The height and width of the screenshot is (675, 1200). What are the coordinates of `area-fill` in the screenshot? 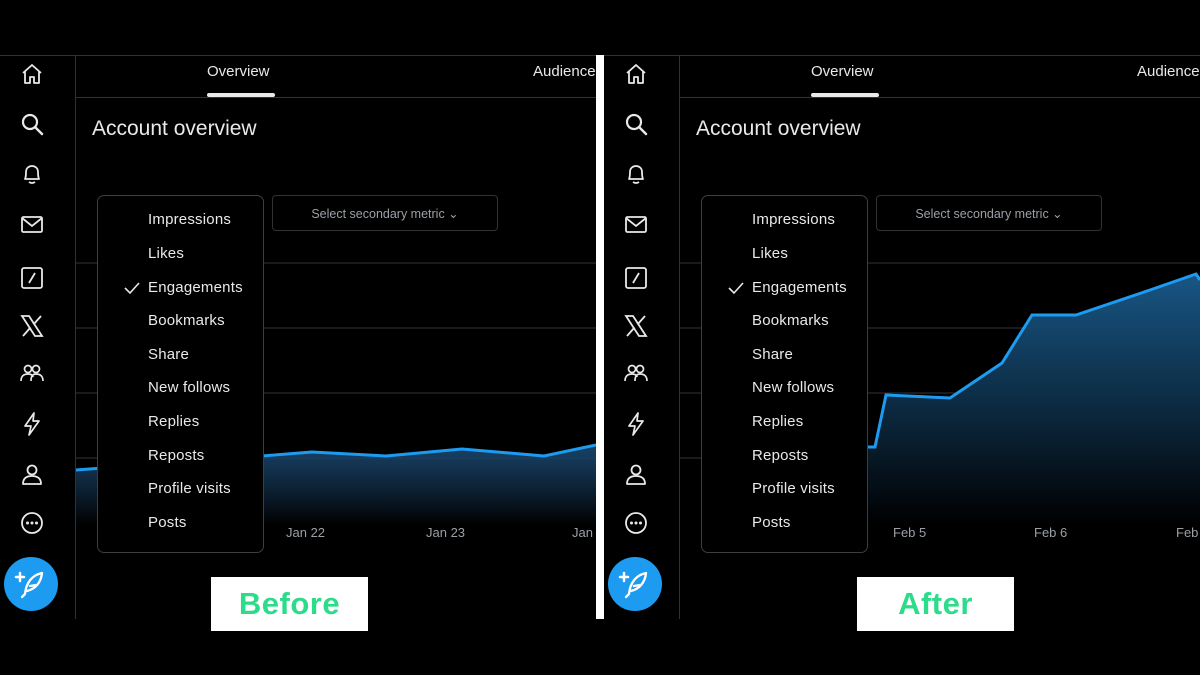 It's located at (1033, 399).